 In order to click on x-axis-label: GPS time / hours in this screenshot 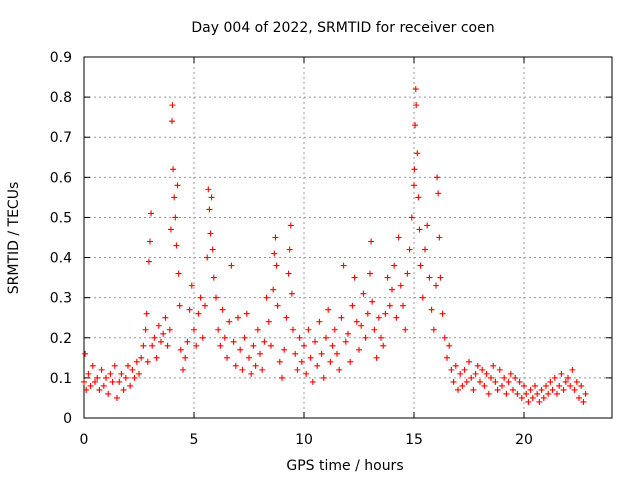, I will do `click(344, 466)`.